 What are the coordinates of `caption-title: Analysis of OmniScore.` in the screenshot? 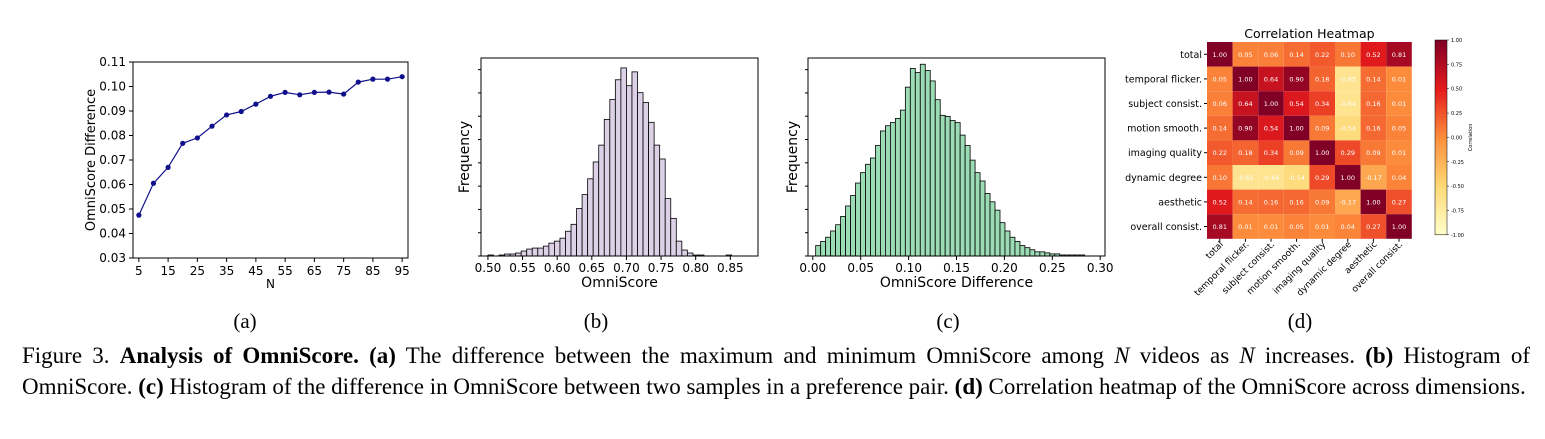 It's located at (239, 355).